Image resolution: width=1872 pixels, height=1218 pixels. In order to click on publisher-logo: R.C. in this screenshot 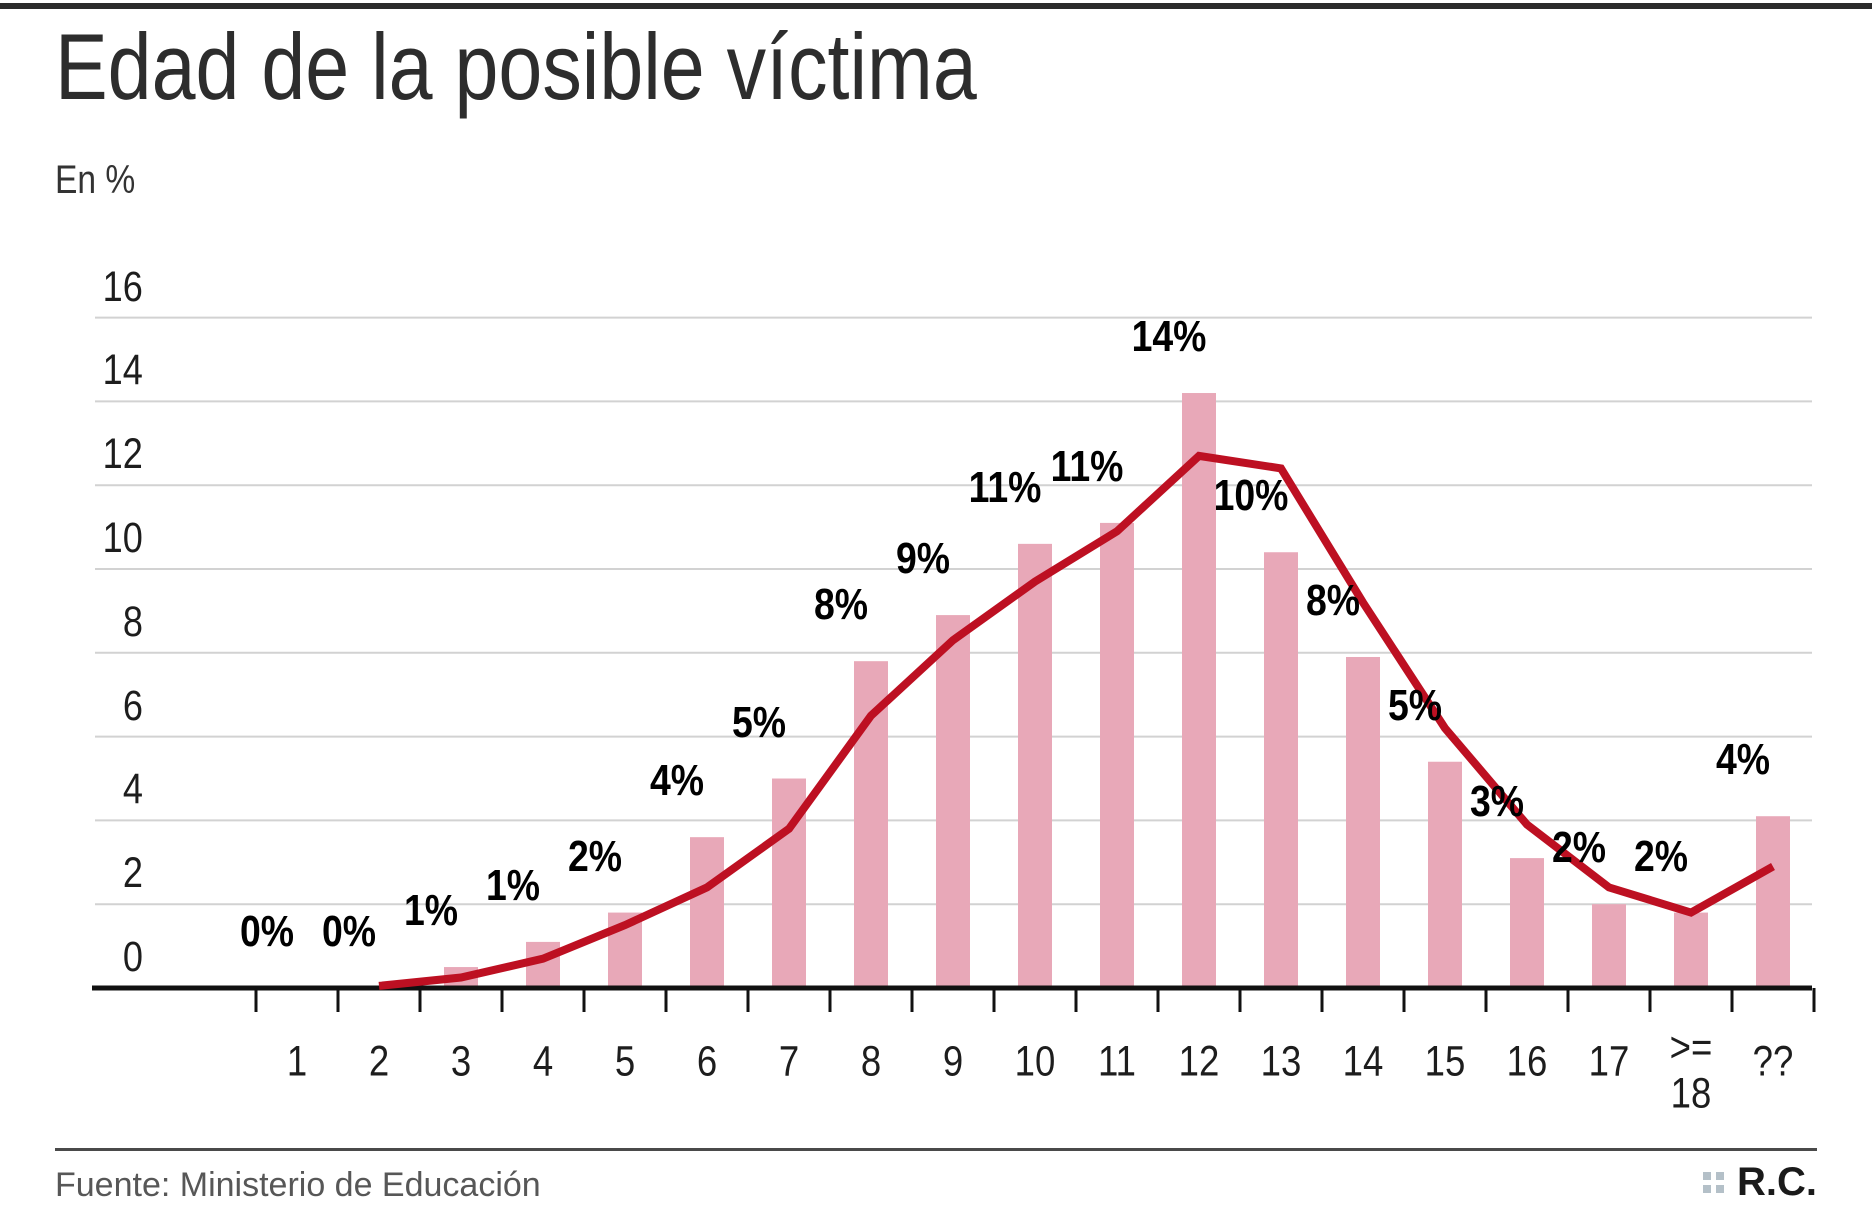, I will do `click(1760, 1182)`.